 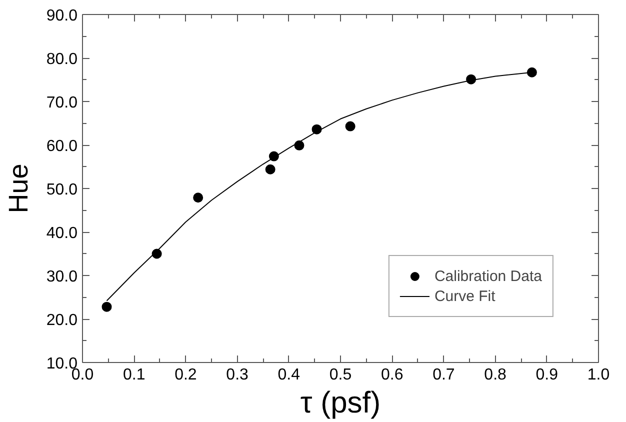 I want to click on x-tick-label: 0.7, so click(x=443, y=375).